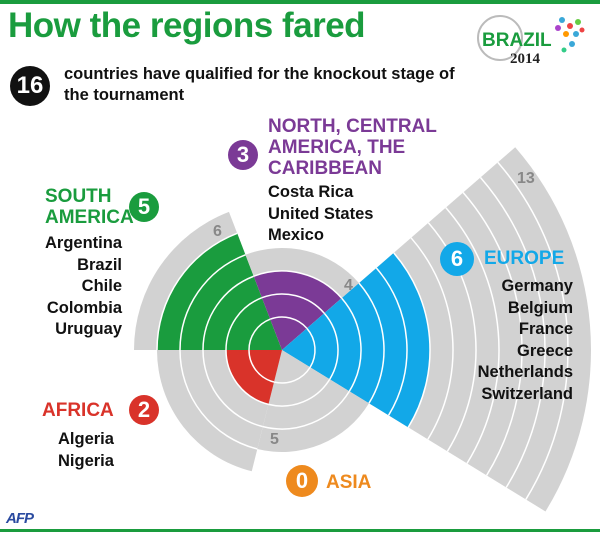  What do you see at coordinates (144, 207) in the screenshot?
I see `south-america-count: 5` at bounding box center [144, 207].